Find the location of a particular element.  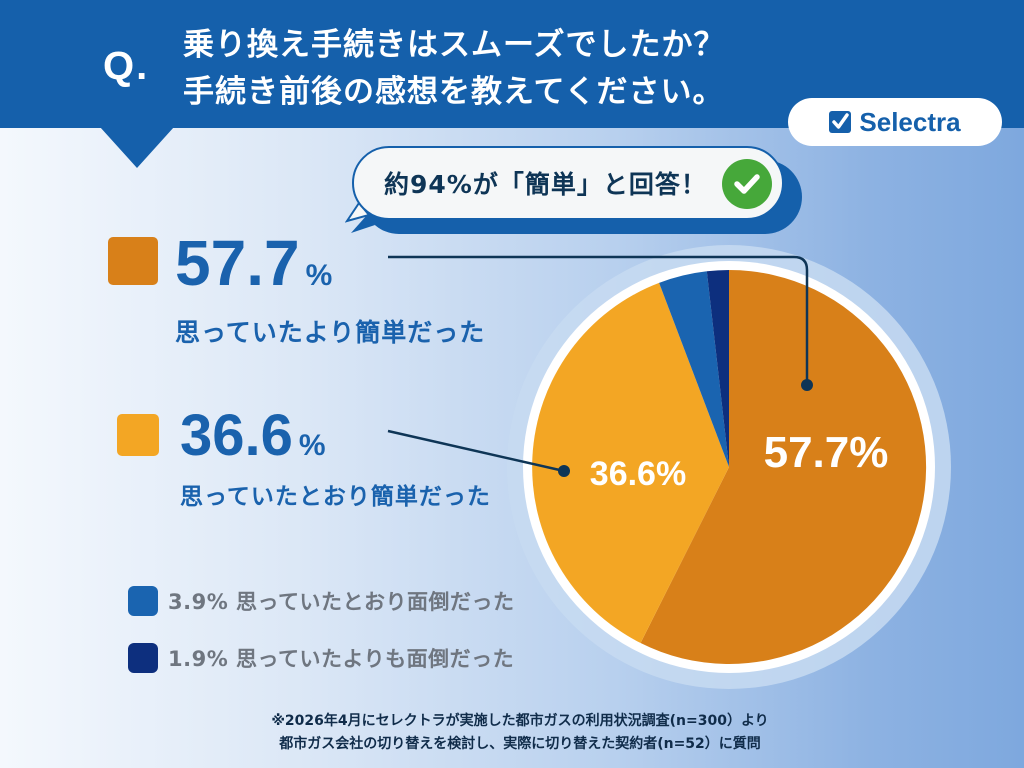

legend-swatch-as-expected-easy is located at coordinates (138, 435).